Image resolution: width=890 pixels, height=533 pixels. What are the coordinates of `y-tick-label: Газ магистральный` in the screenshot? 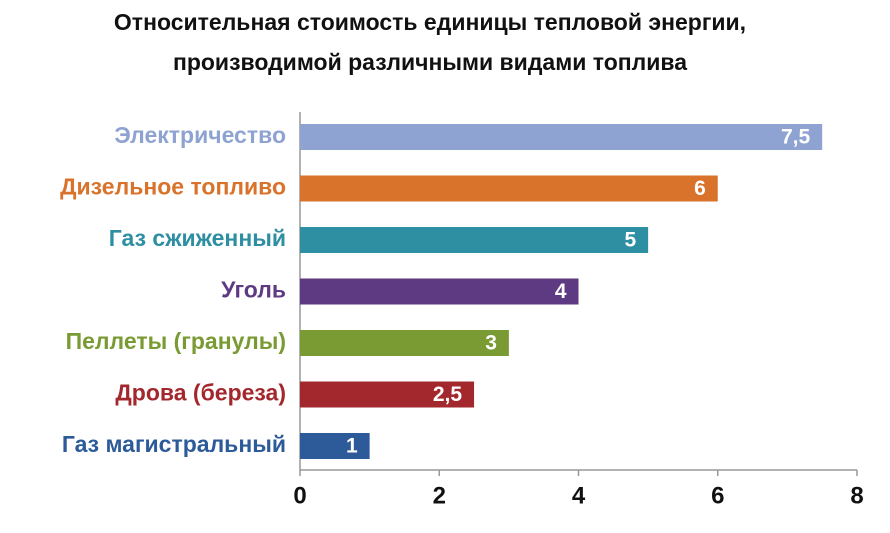 It's located at (174, 444).